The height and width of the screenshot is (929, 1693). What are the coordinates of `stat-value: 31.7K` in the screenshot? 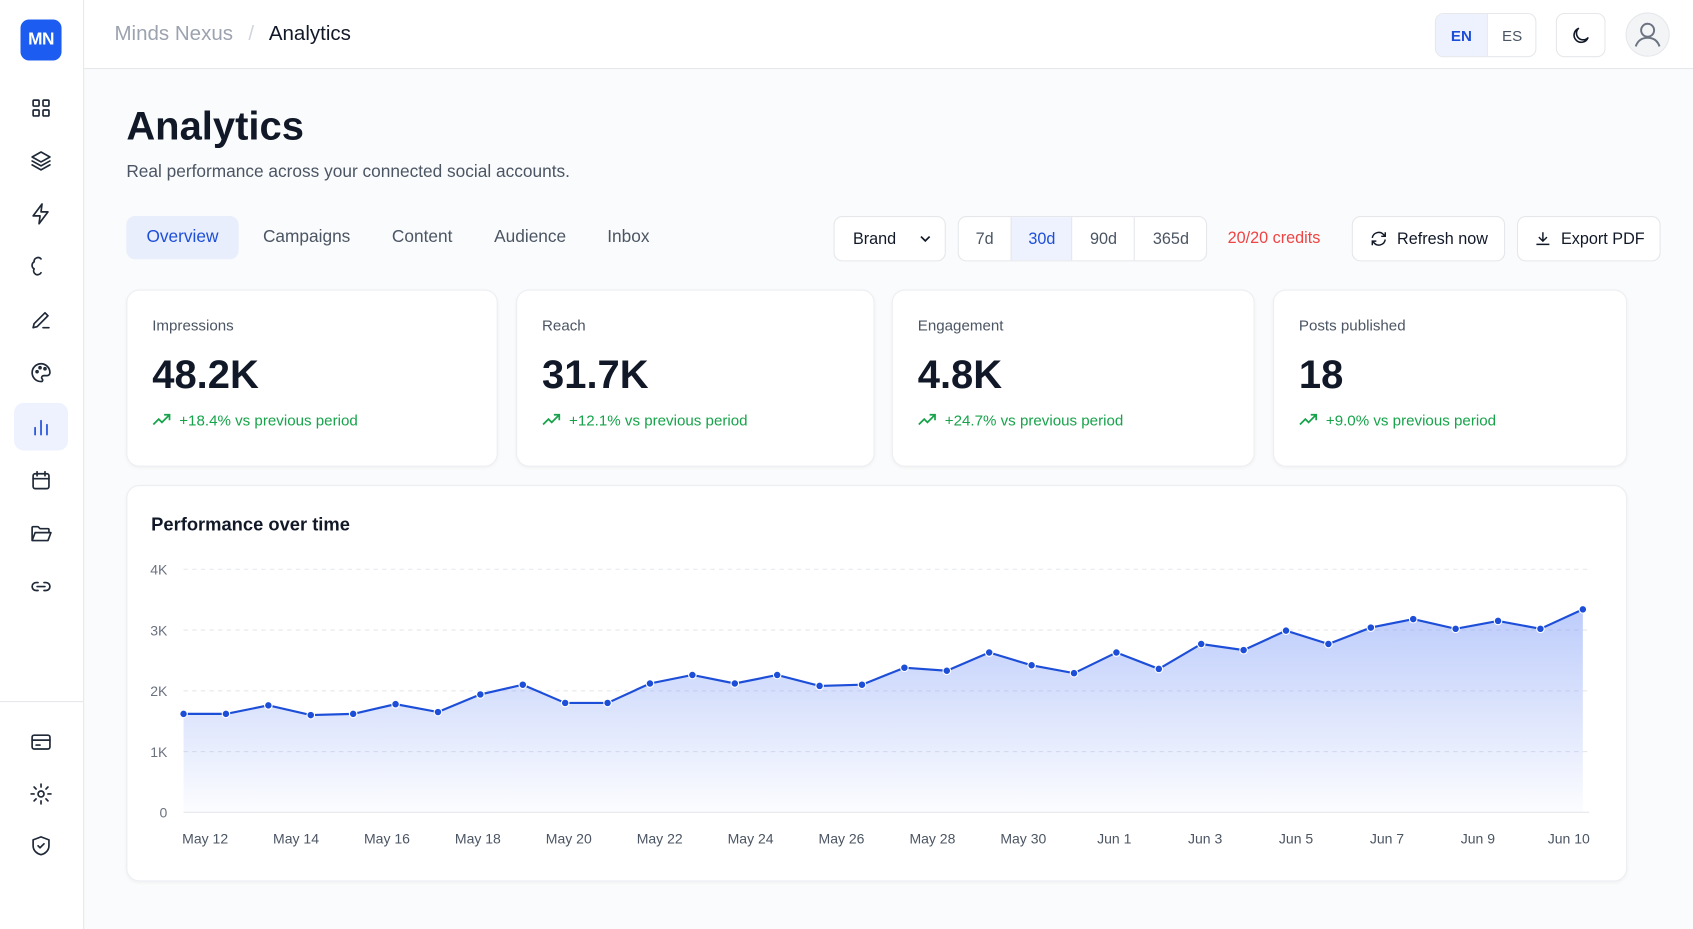 It's located at (595, 374).